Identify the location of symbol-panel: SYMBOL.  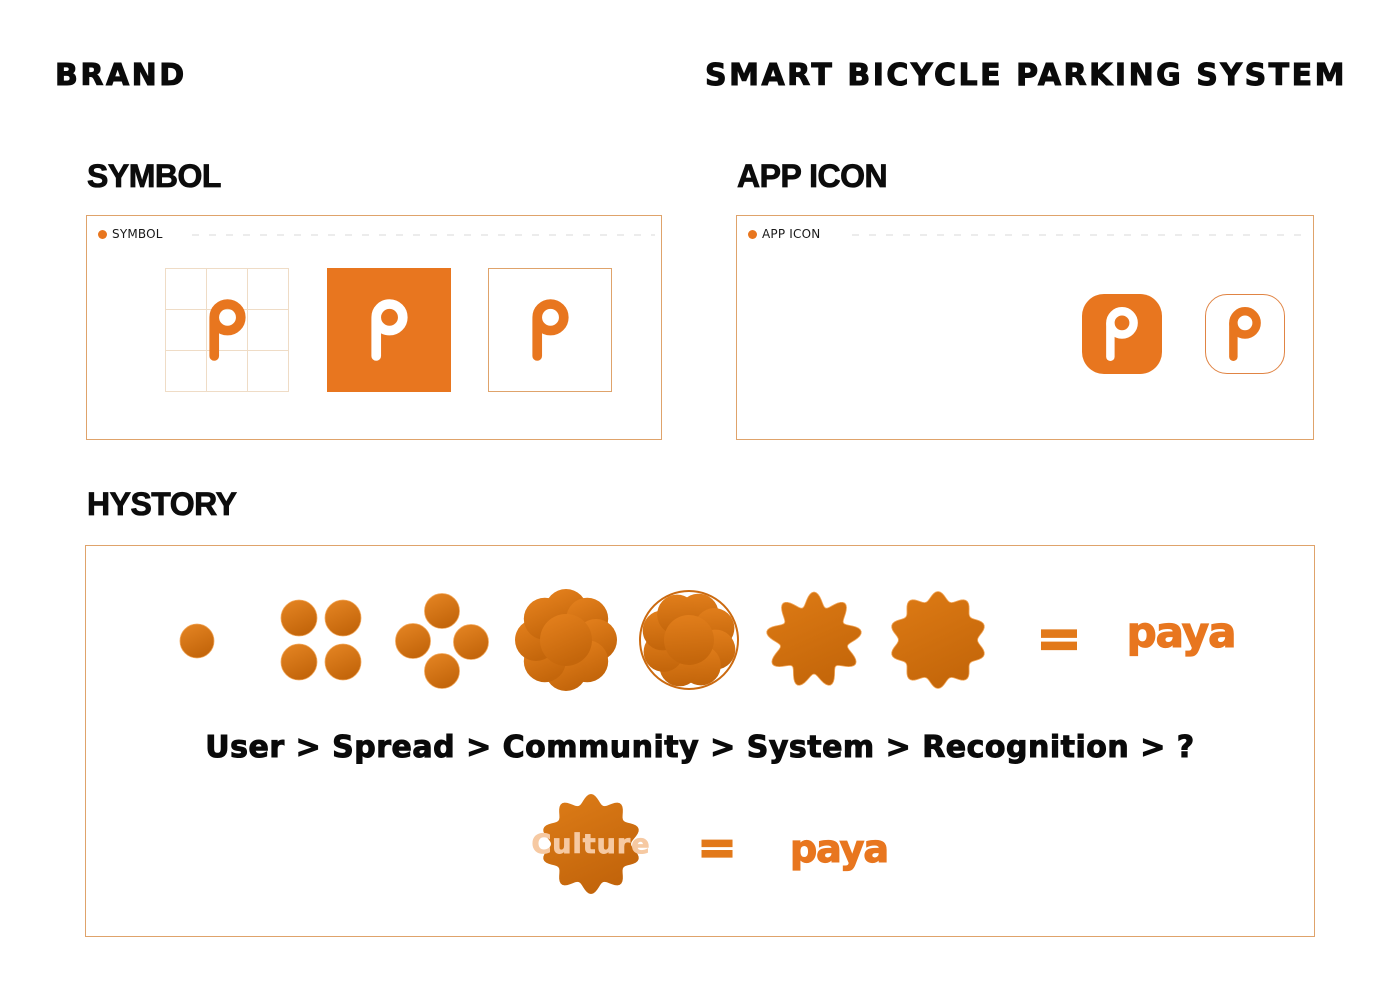
(374, 327).